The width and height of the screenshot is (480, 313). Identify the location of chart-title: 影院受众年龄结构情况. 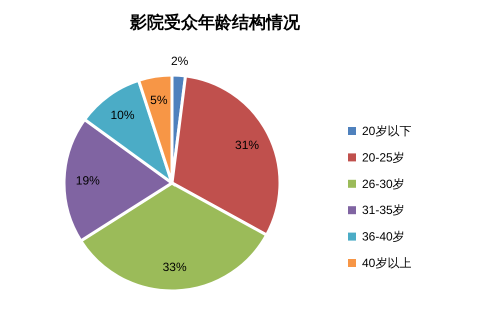
(215, 22).